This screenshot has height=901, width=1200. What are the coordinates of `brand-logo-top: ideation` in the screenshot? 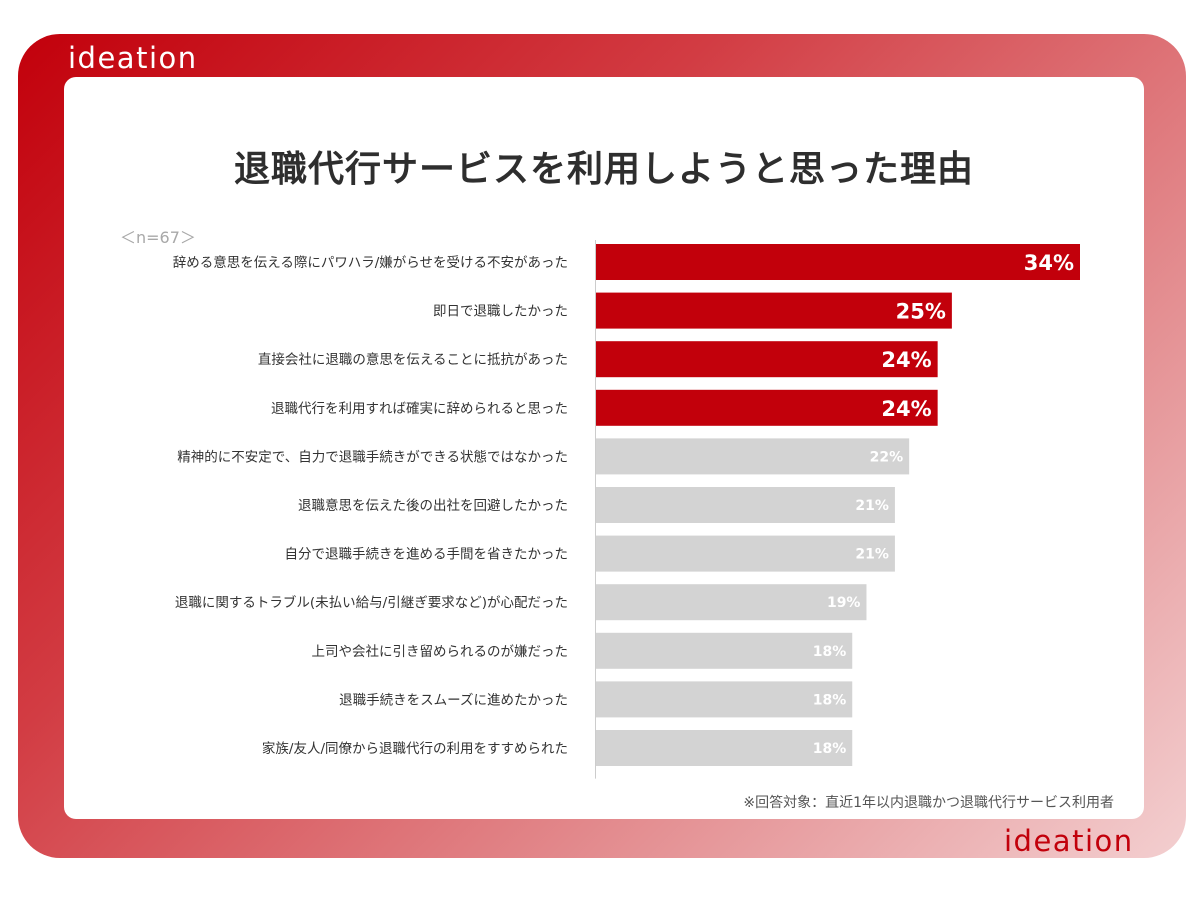 It's located at (133, 58).